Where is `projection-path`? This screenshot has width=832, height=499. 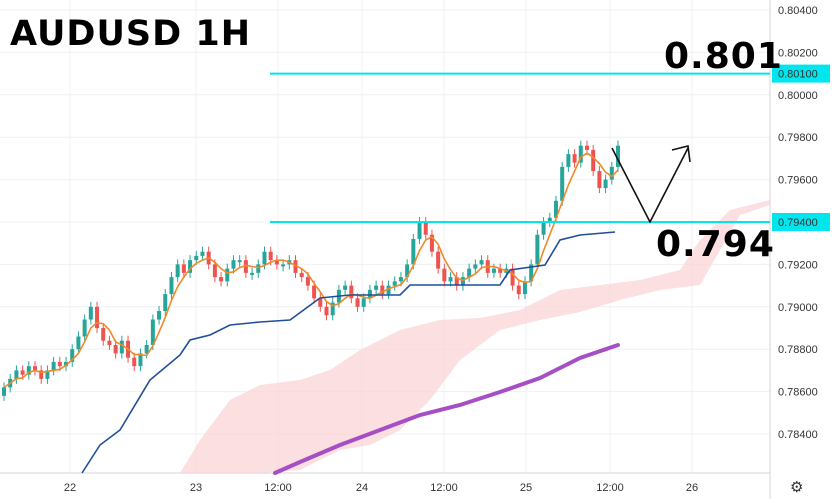
projection-path is located at coordinates (650, 185).